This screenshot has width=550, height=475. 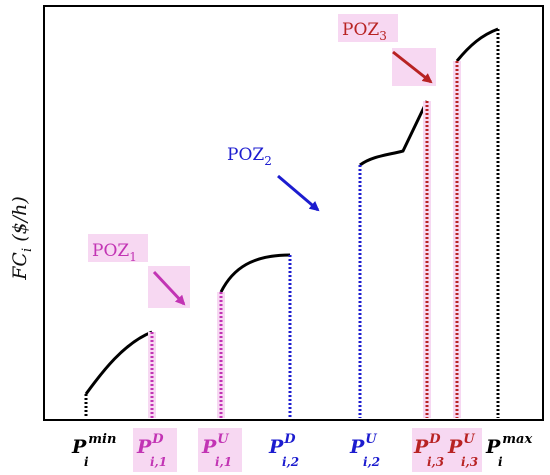 I want to click on poz-2-label: POZ2, so click(x=249, y=156).